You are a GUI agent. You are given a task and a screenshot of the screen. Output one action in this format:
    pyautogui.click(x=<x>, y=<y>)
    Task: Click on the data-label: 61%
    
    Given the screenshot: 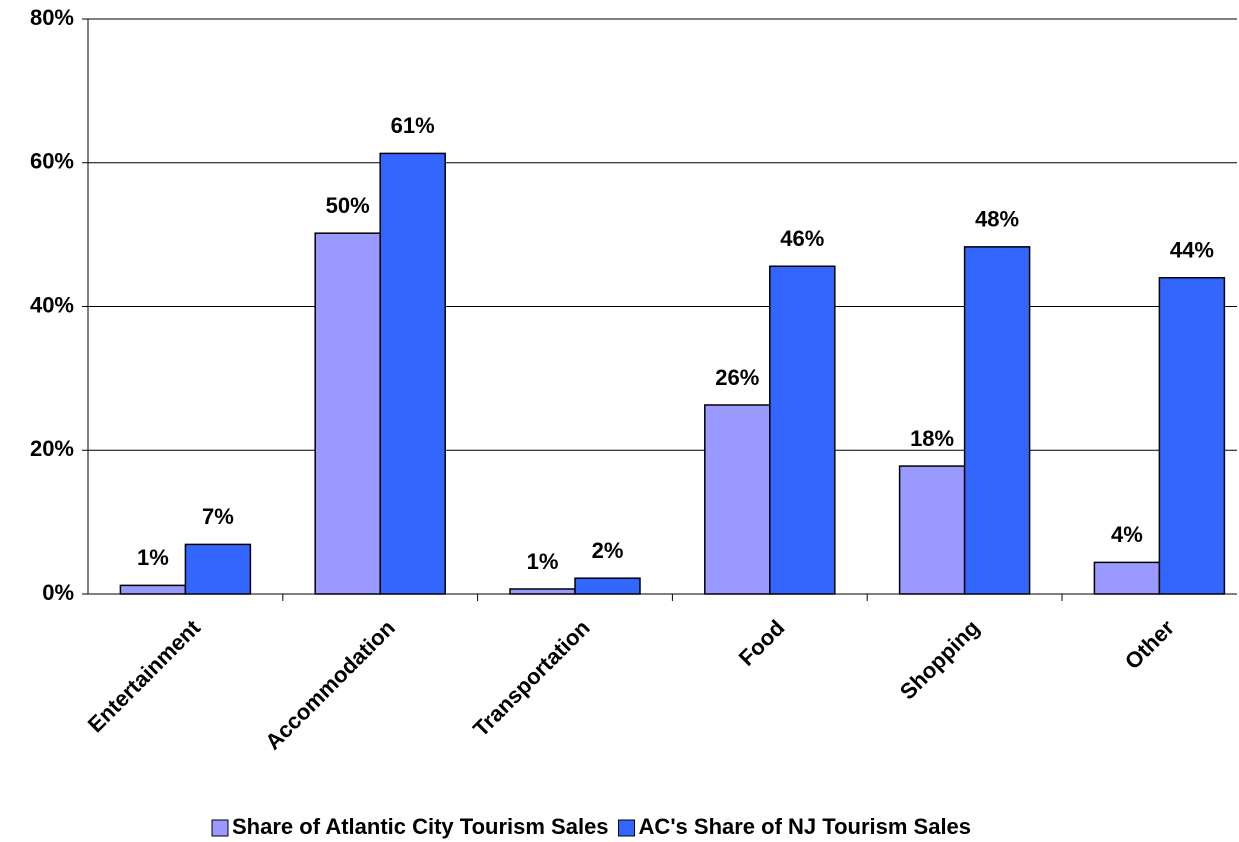 What is the action you would take?
    pyautogui.click(x=413, y=125)
    